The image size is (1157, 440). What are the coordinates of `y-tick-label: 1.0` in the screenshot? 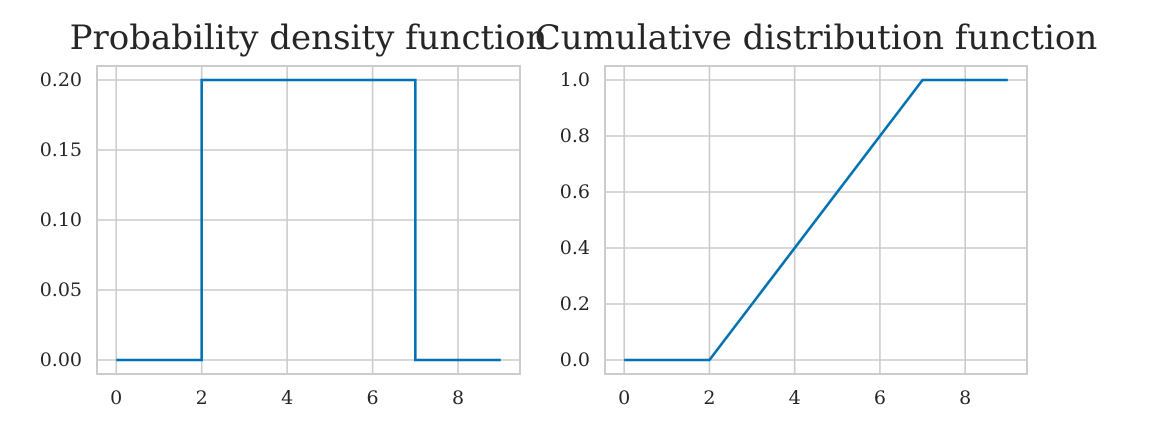 It's located at (575, 80).